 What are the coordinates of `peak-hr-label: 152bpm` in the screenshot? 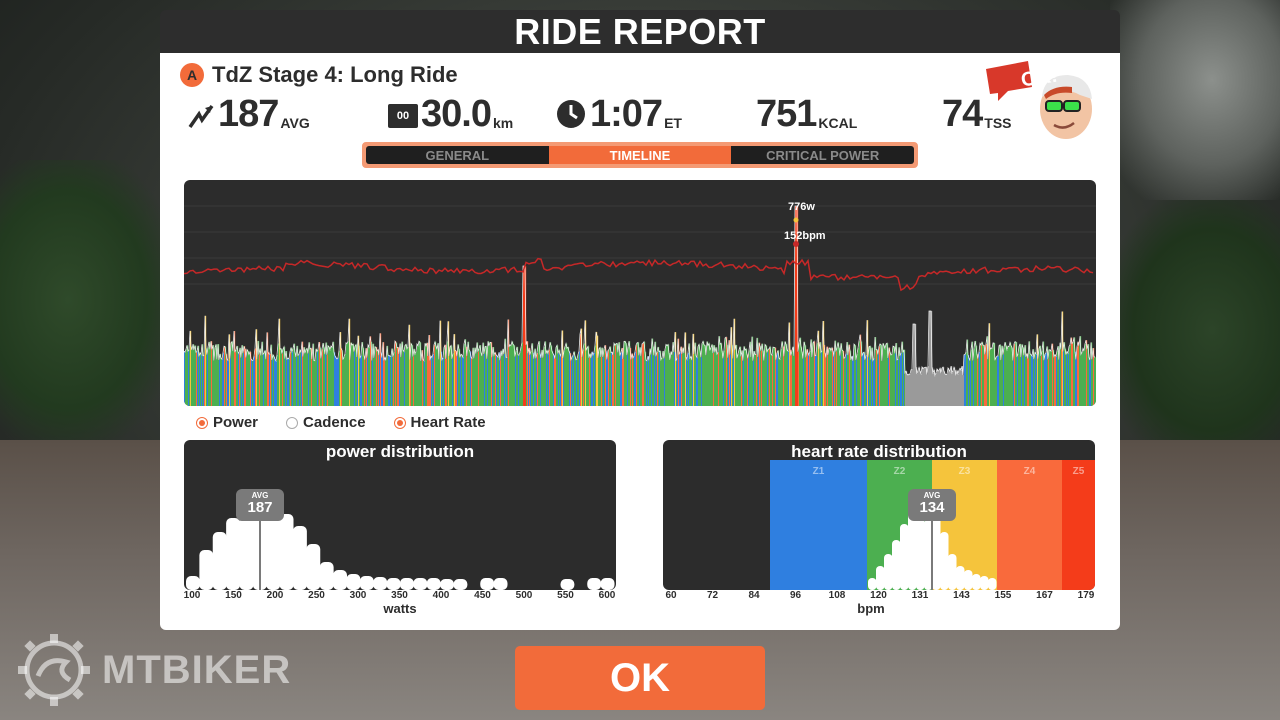 It's located at (805, 236).